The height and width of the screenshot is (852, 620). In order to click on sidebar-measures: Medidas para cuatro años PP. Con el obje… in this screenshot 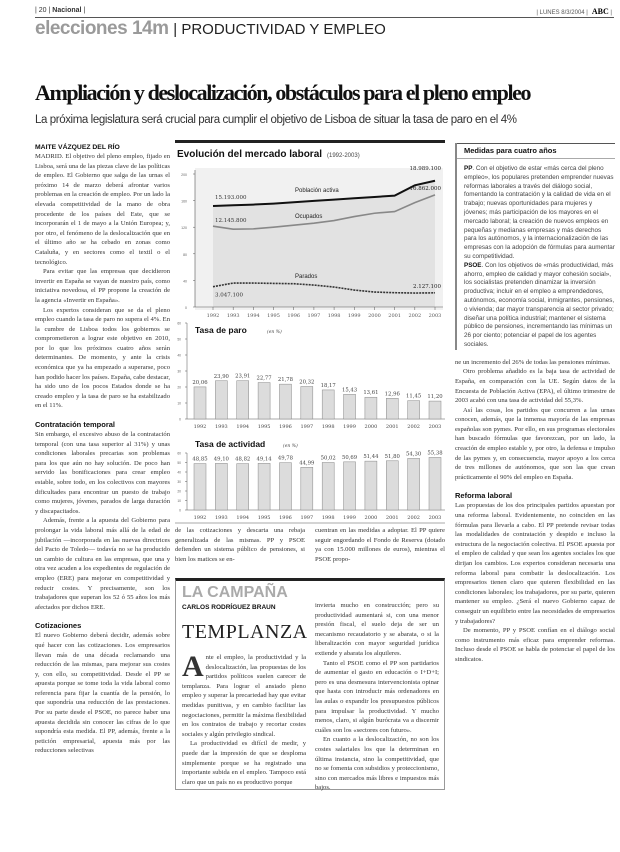, I will do `click(535, 246)`.